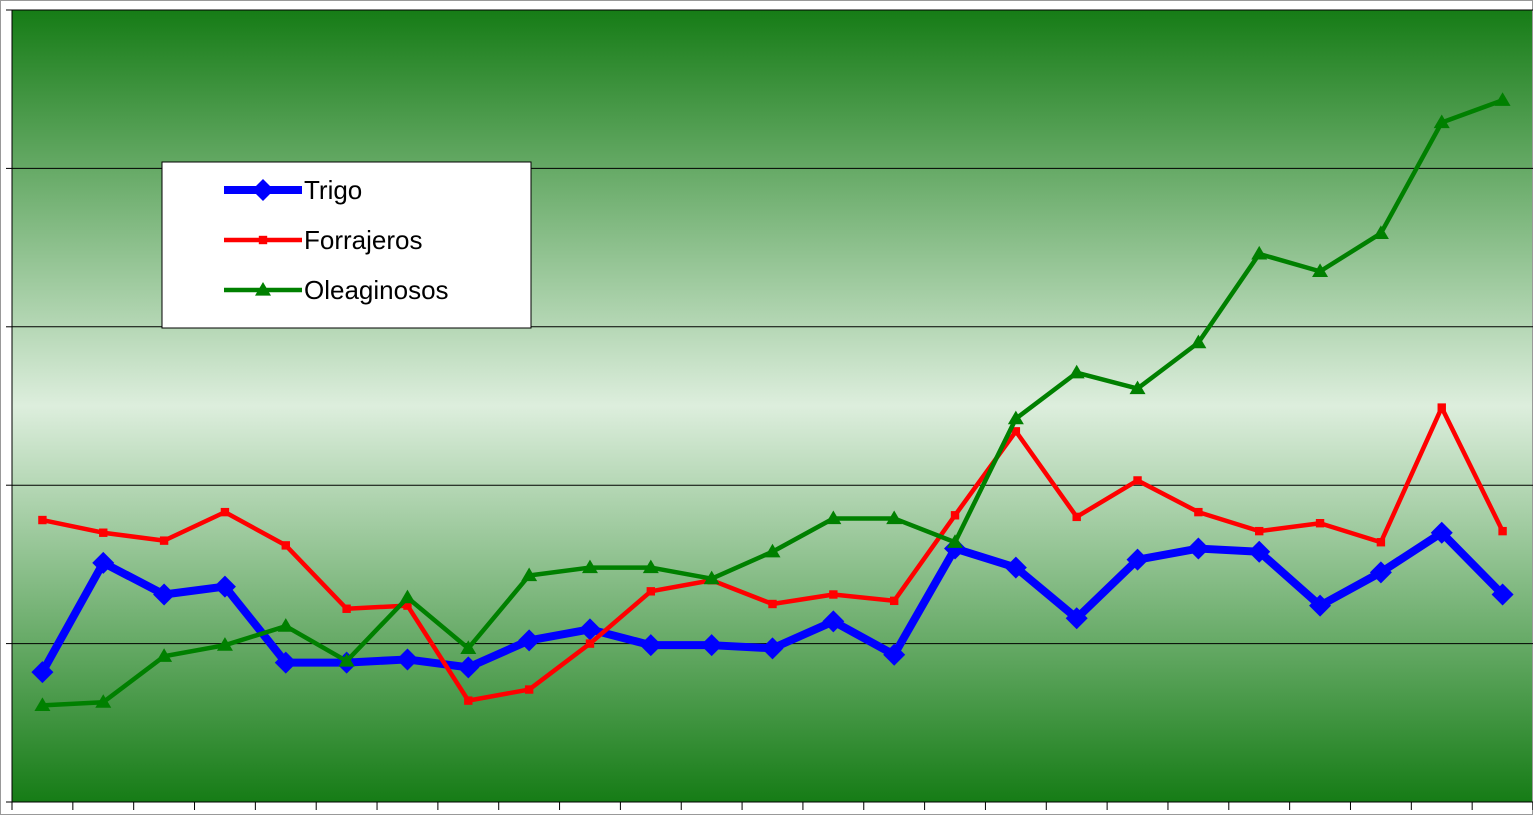  What do you see at coordinates (376, 290) in the screenshot?
I see `legend-label: Oleaginosos` at bounding box center [376, 290].